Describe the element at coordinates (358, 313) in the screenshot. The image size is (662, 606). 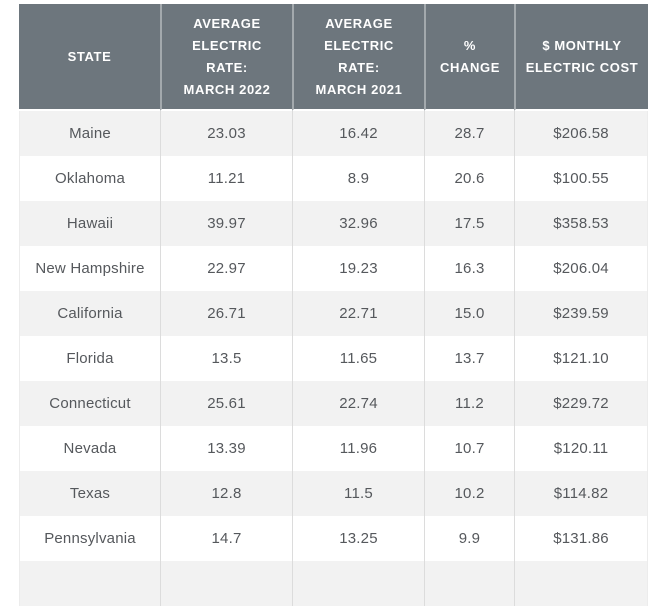
I see `cell-rate-2021: 22.71` at that location.